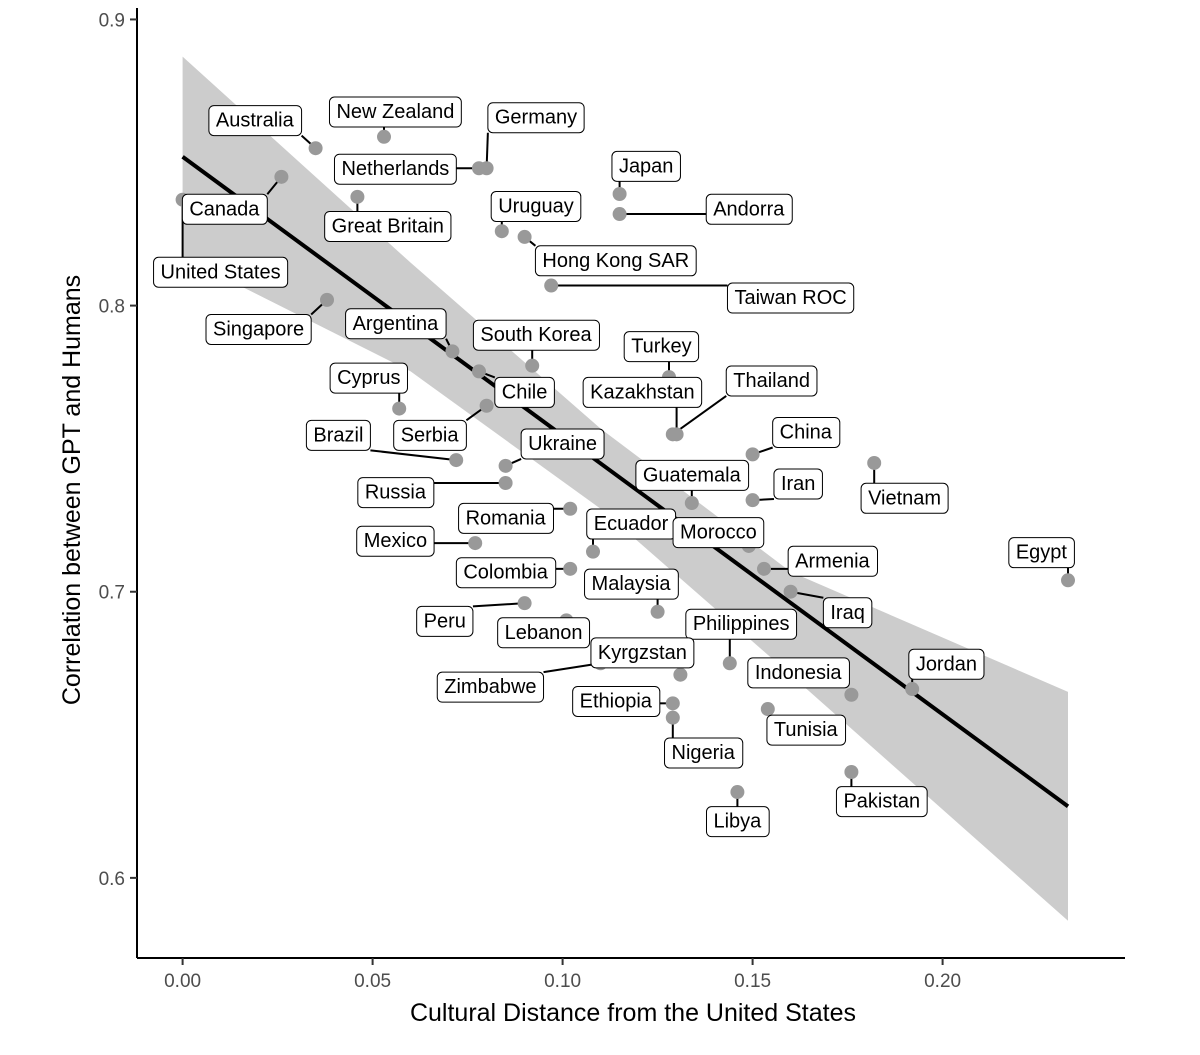  Describe the element at coordinates (430, 435) in the screenshot. I see `label-text: Serbia` at that location.